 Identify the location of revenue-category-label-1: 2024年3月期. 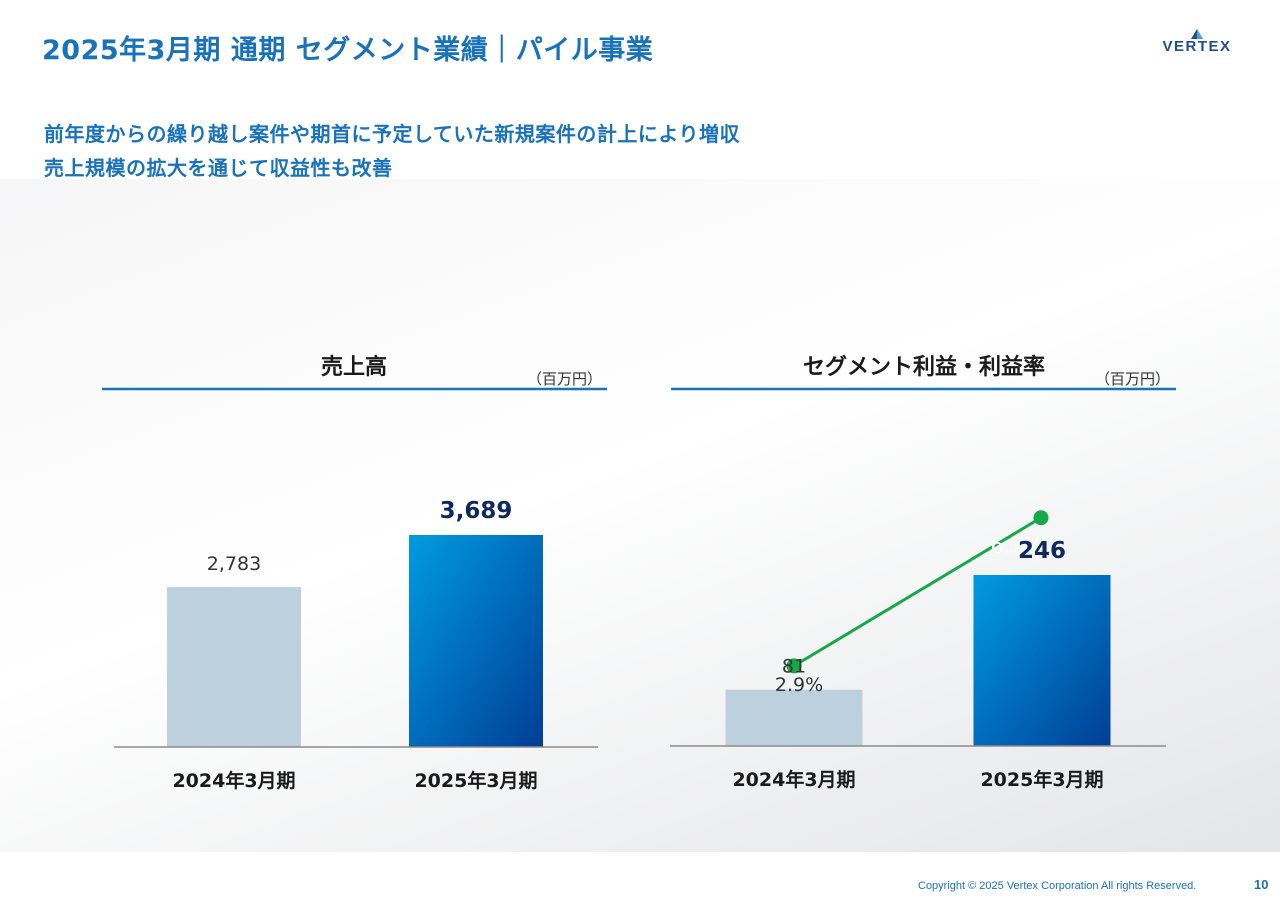
(233, 780).